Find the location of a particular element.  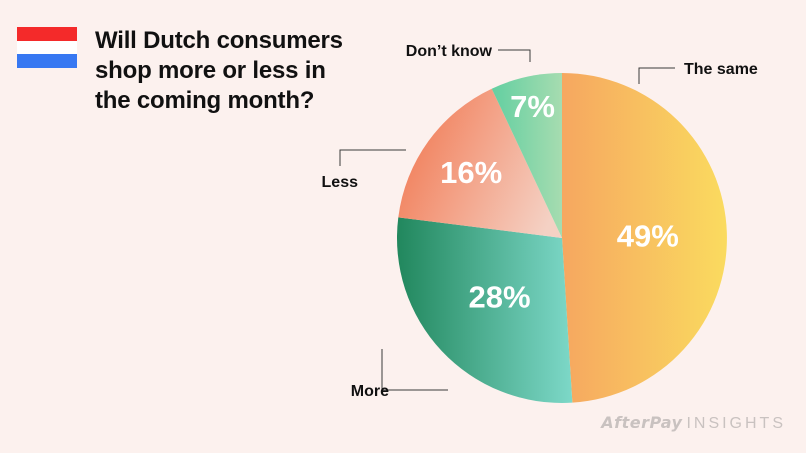

slice-category-label: The same is located at coordinates (721, 69).